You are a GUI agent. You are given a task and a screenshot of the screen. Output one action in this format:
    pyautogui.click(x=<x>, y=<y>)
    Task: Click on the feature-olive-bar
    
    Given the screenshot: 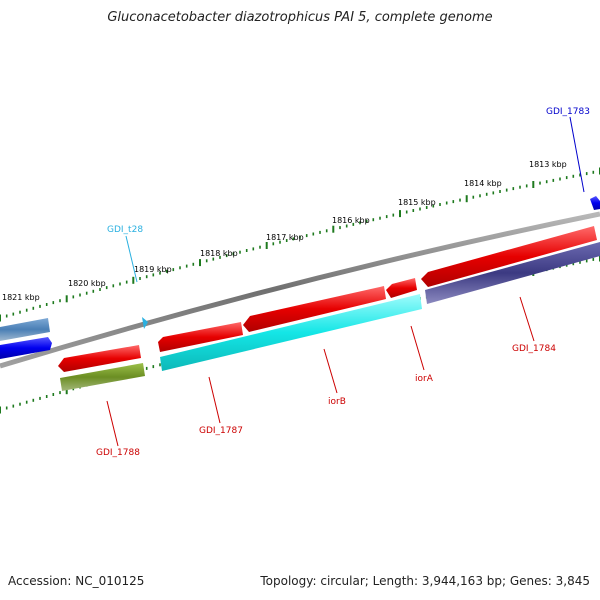 What is the action you would take?
    pyautogui.click(x=102, y=377)
    